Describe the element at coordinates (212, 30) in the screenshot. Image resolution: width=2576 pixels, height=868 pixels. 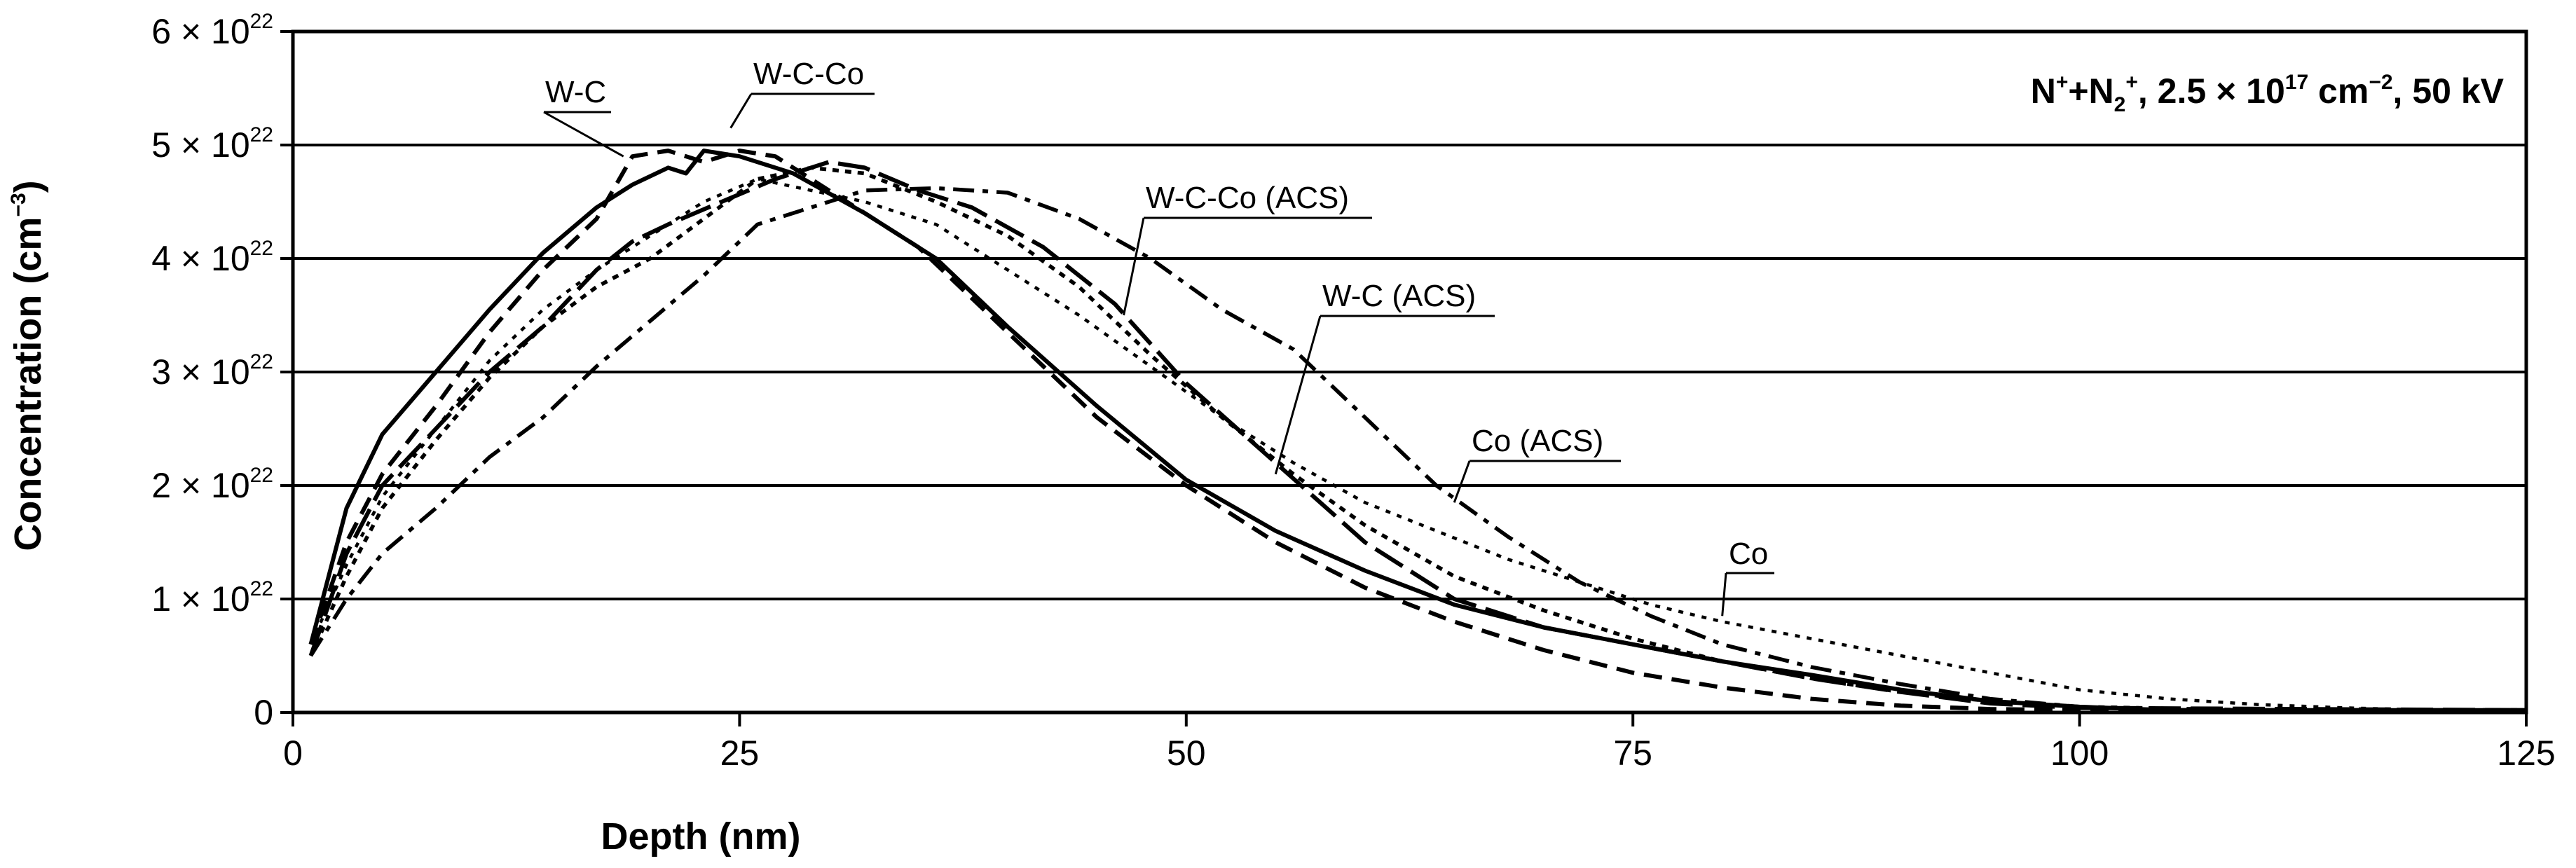
I see `y-tick-label: 6 × 10²²` at that location.